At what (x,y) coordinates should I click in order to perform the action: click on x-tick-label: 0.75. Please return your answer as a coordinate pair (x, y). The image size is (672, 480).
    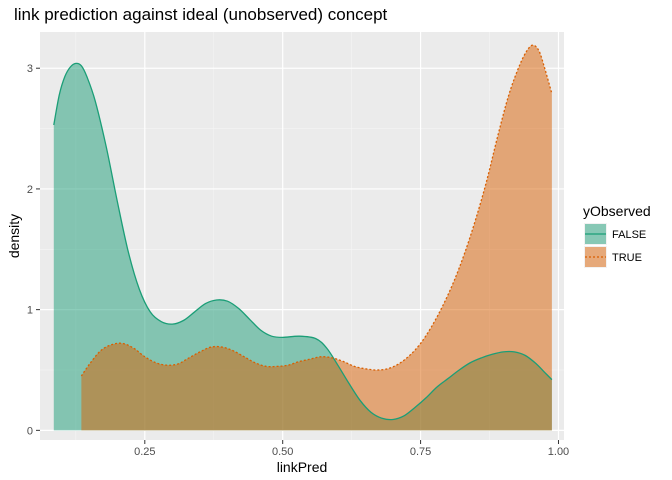
    Looking at the image, I should click on (420, 452).